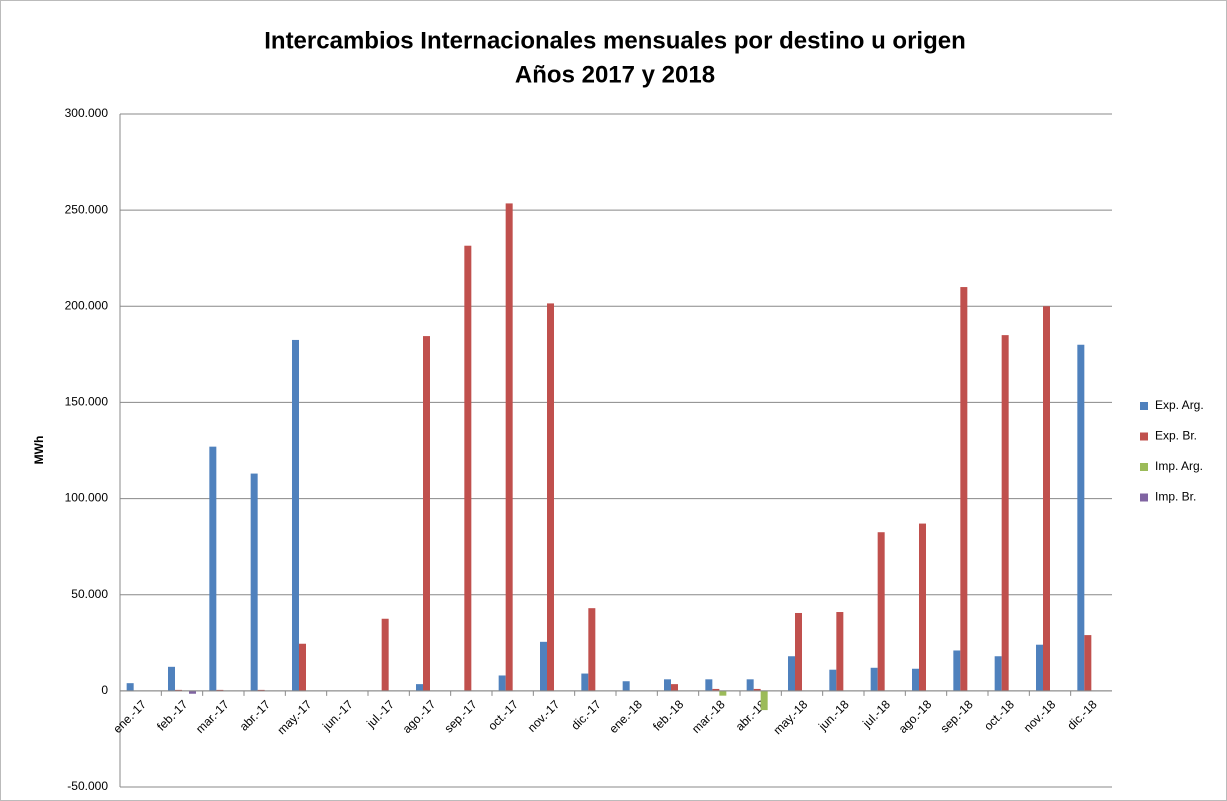 This screenshot has height=801, width=1227. Describe the element at coordinates (1179, 405) in the screenshot. I see `legend-label: Exp. Arg.` at that location.